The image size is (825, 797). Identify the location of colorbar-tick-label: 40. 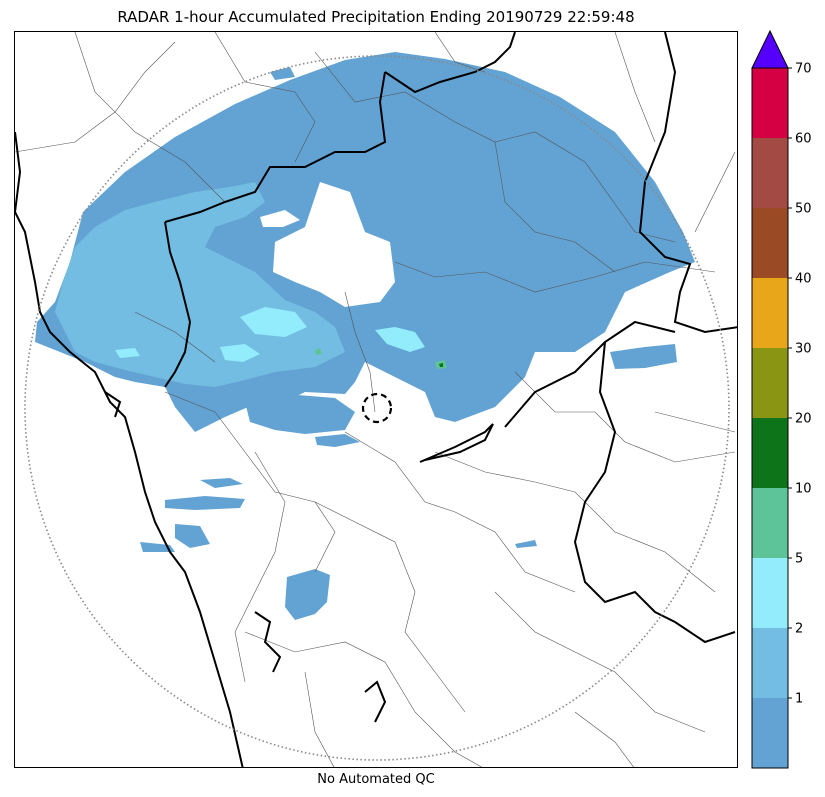
(803, 279).